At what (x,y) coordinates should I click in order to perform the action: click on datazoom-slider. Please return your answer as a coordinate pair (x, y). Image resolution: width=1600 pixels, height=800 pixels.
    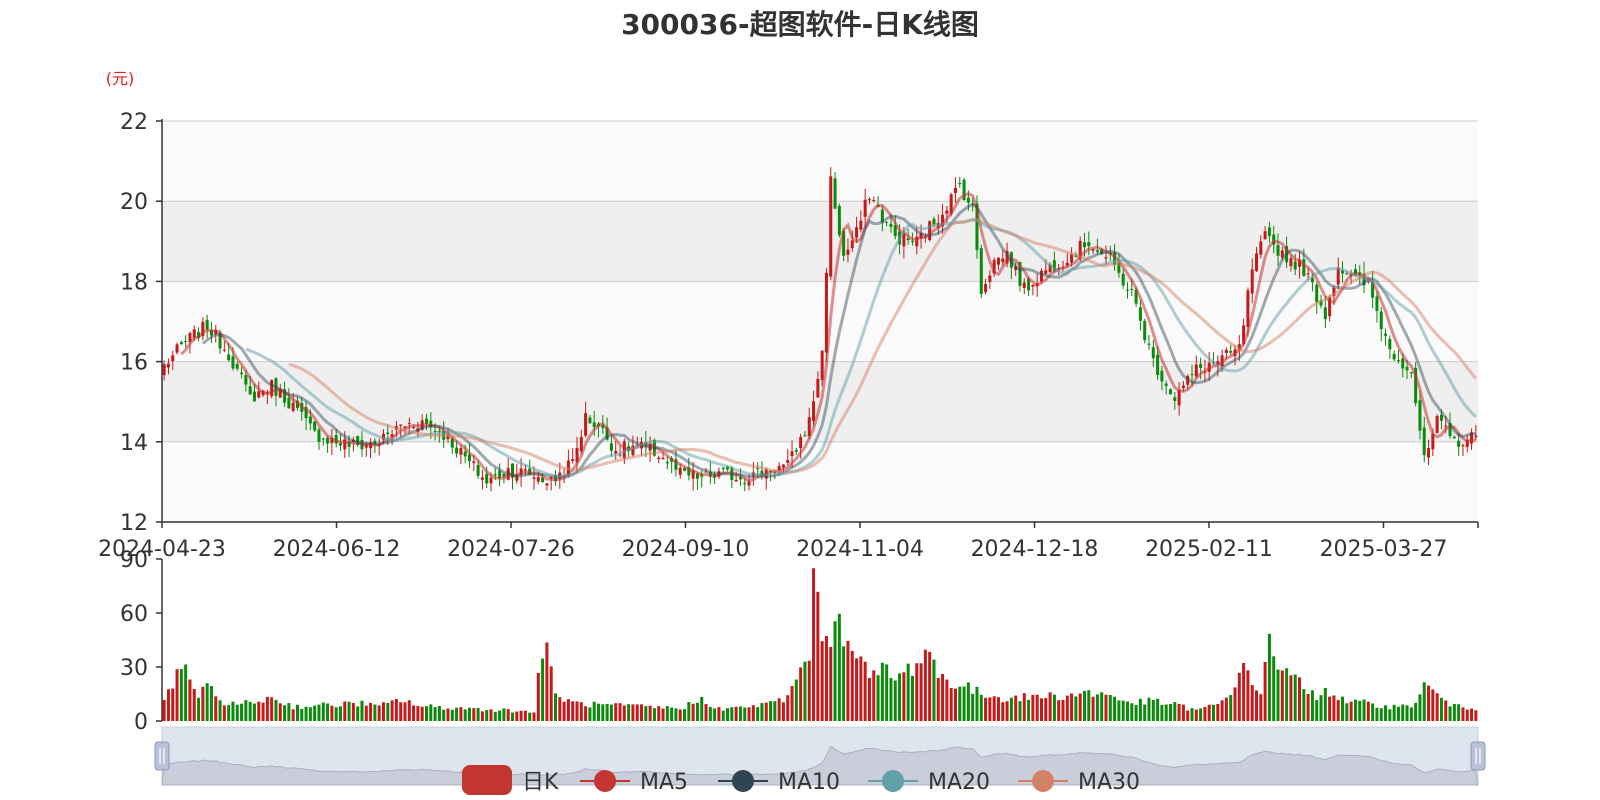
    Looking at the image, I should click on (820, 756).